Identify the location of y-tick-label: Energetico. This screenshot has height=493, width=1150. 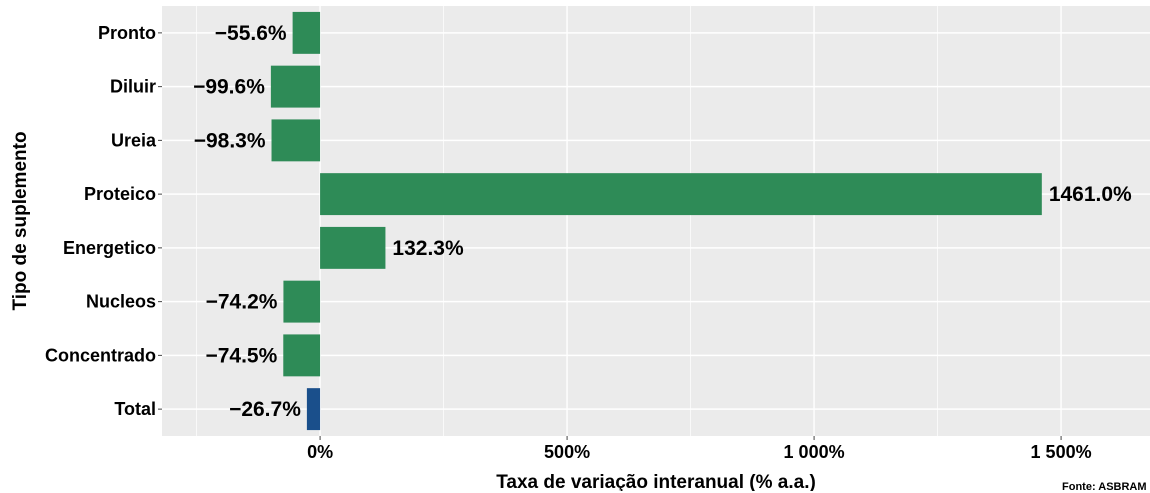
(109, 248).